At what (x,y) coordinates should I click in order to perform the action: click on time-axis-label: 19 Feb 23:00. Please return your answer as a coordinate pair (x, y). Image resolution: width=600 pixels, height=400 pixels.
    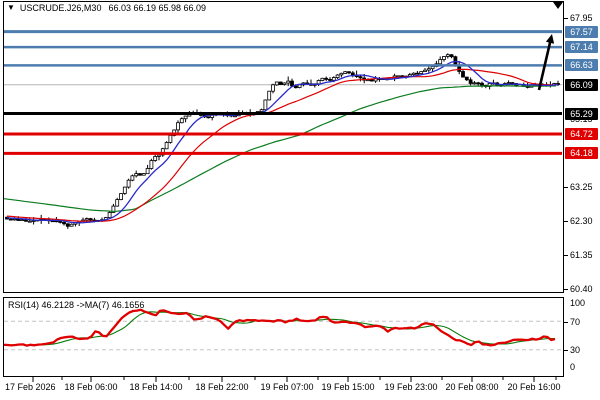
    Looking at the image, I should click on (411, 387).